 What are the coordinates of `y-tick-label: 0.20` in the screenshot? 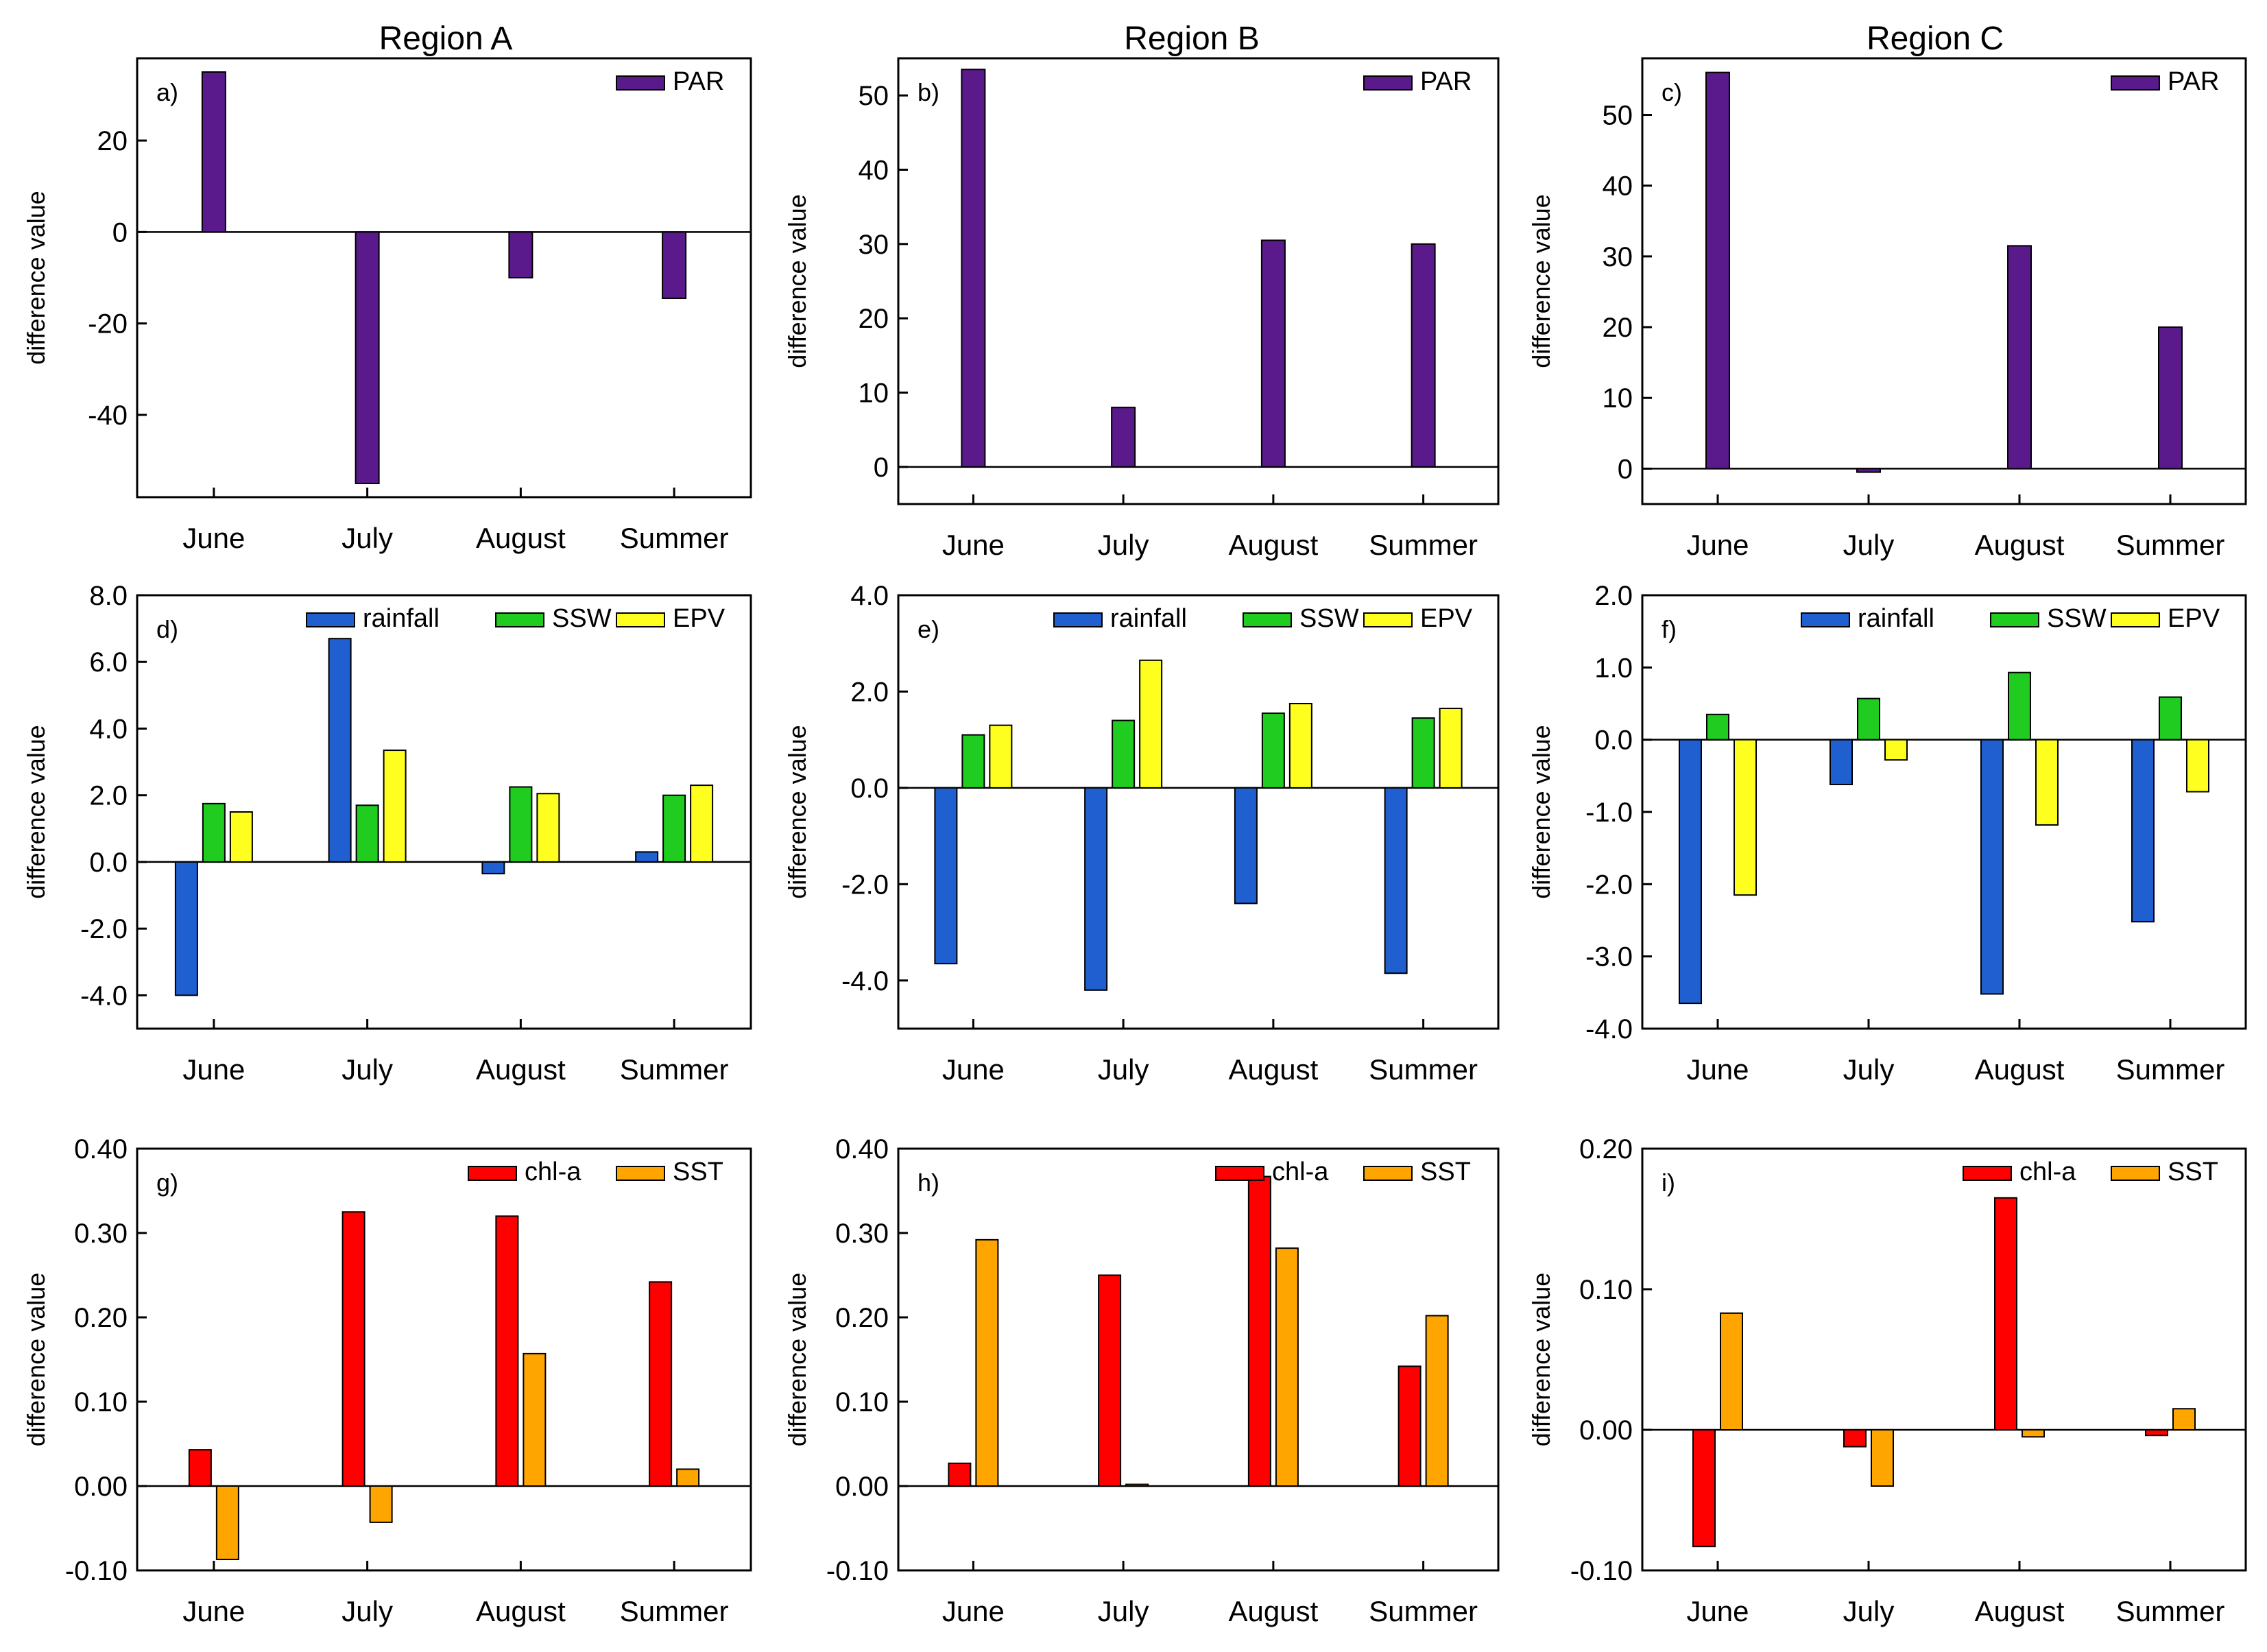 It's located at (1606, 1149).